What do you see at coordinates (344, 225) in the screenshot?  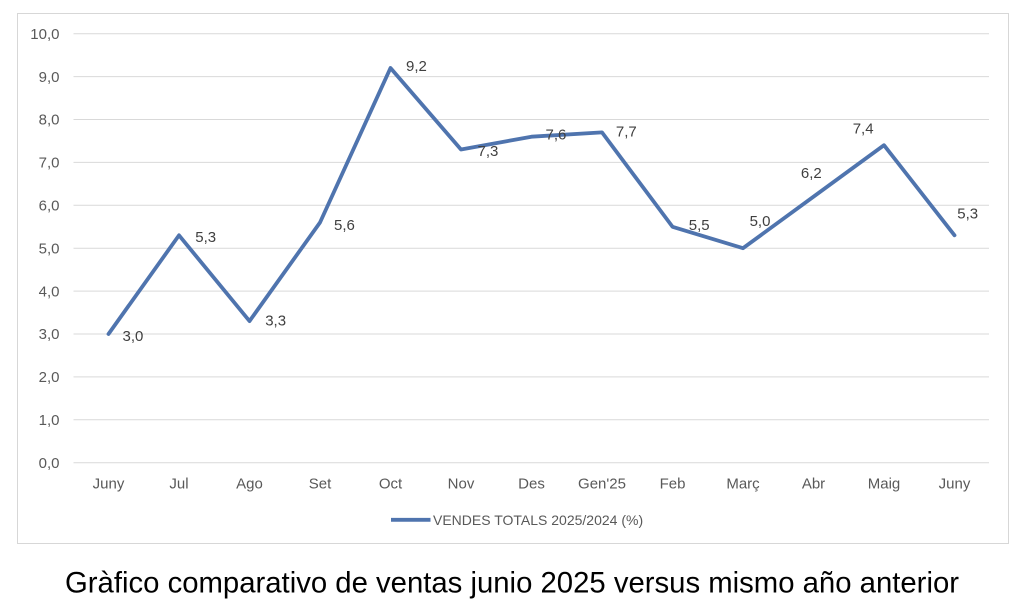 I see `svg-text: 5,6` at bounding box center [344, 225].